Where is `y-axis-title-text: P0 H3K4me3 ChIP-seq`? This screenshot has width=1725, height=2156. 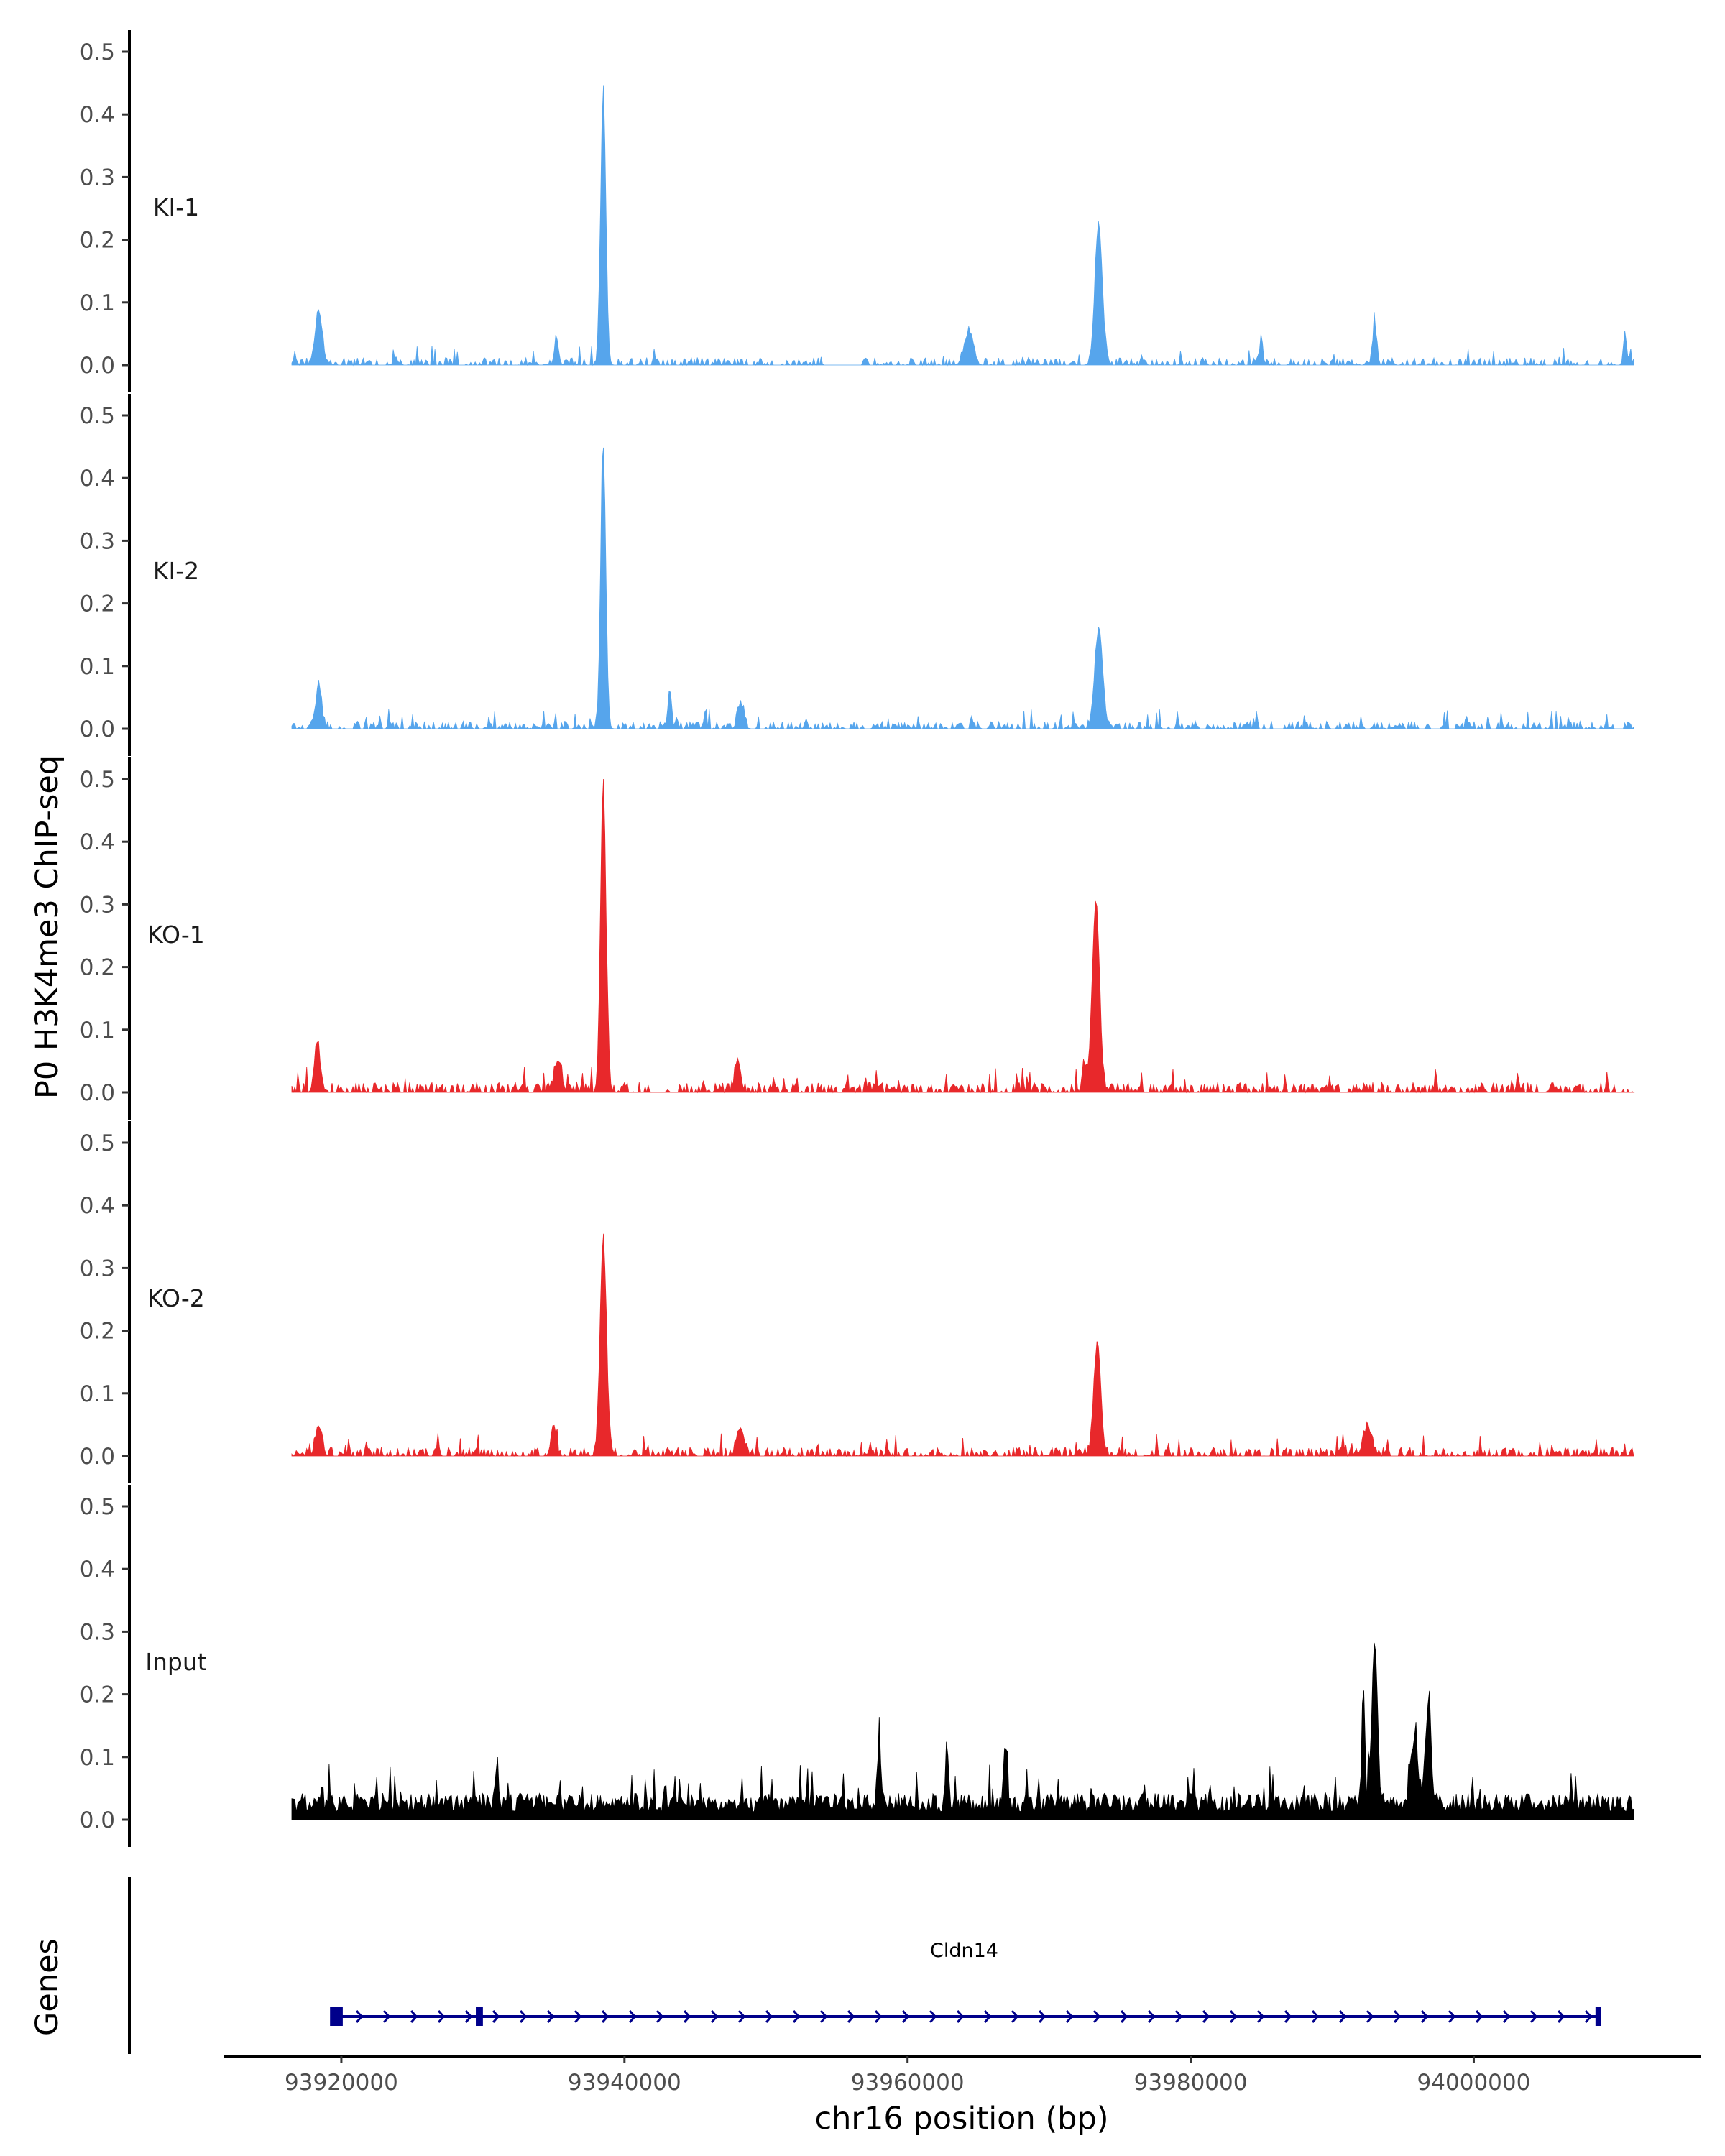
y-axis-title-text: P0 H3K4me3 ChIP-seq is located at coordinates (47, 927).